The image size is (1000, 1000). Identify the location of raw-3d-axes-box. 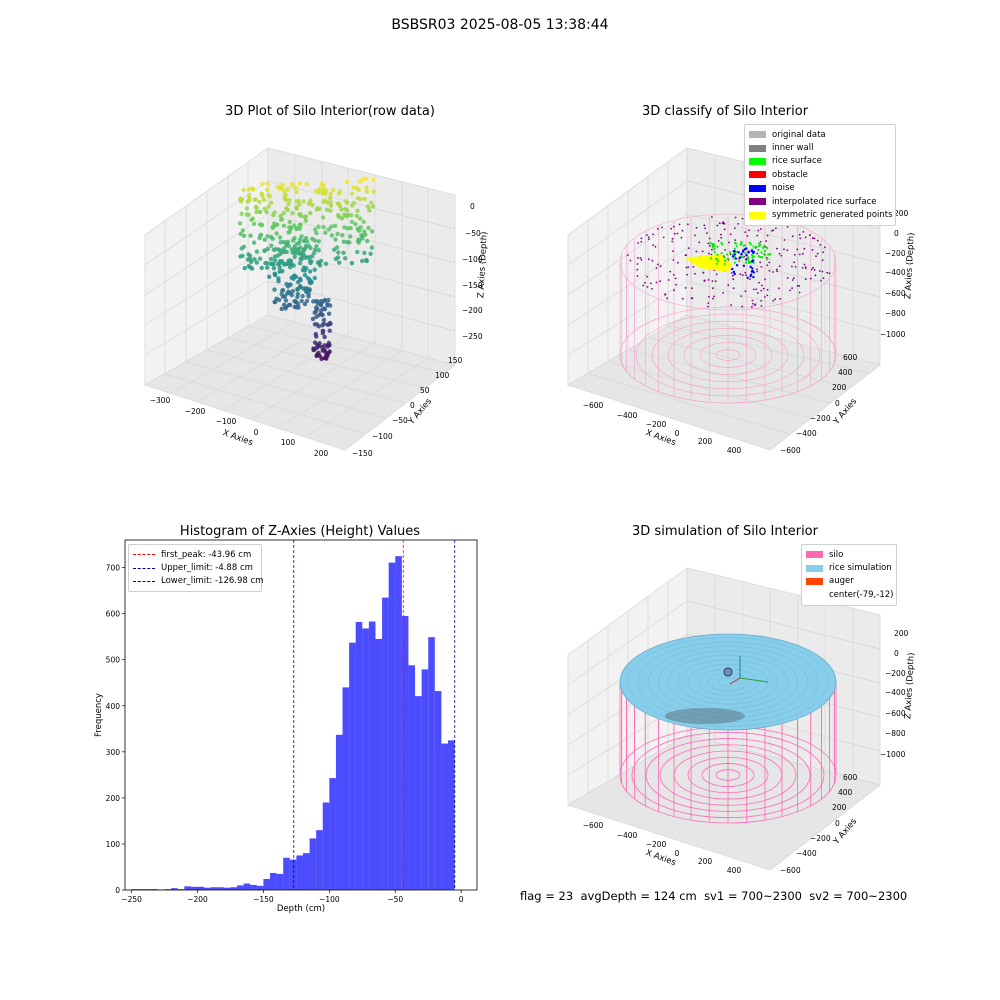
(300, 299).